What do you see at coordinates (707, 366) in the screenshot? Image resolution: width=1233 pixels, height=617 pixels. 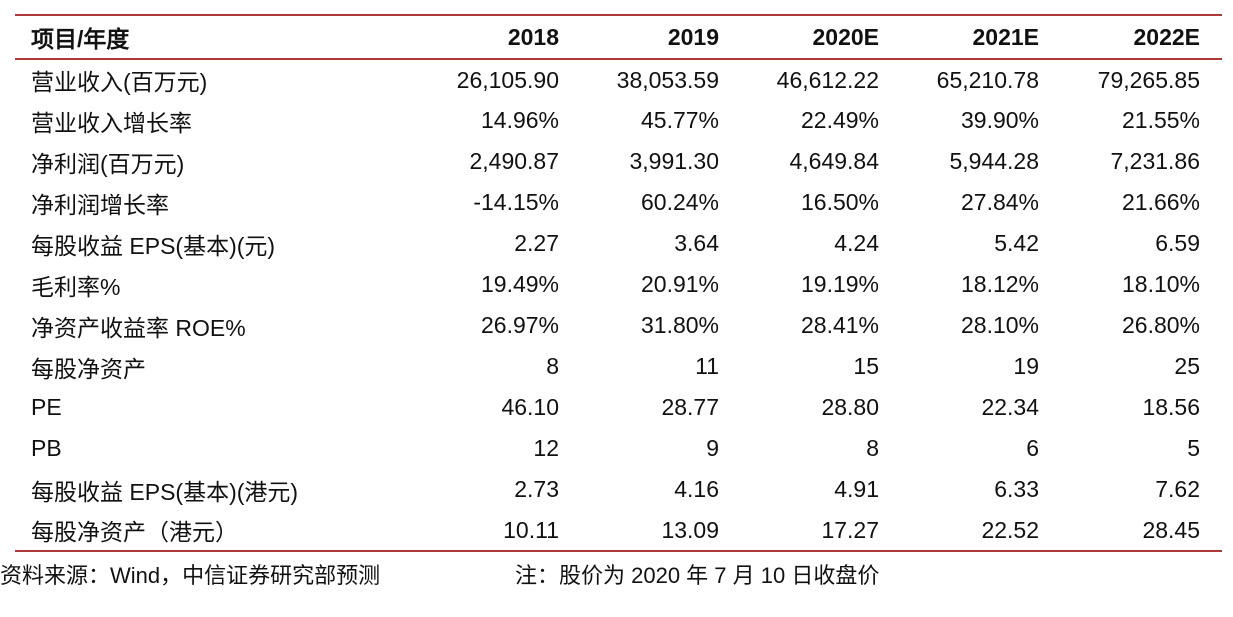 I see `cell-value: 11` at bounding box center [707, 366].